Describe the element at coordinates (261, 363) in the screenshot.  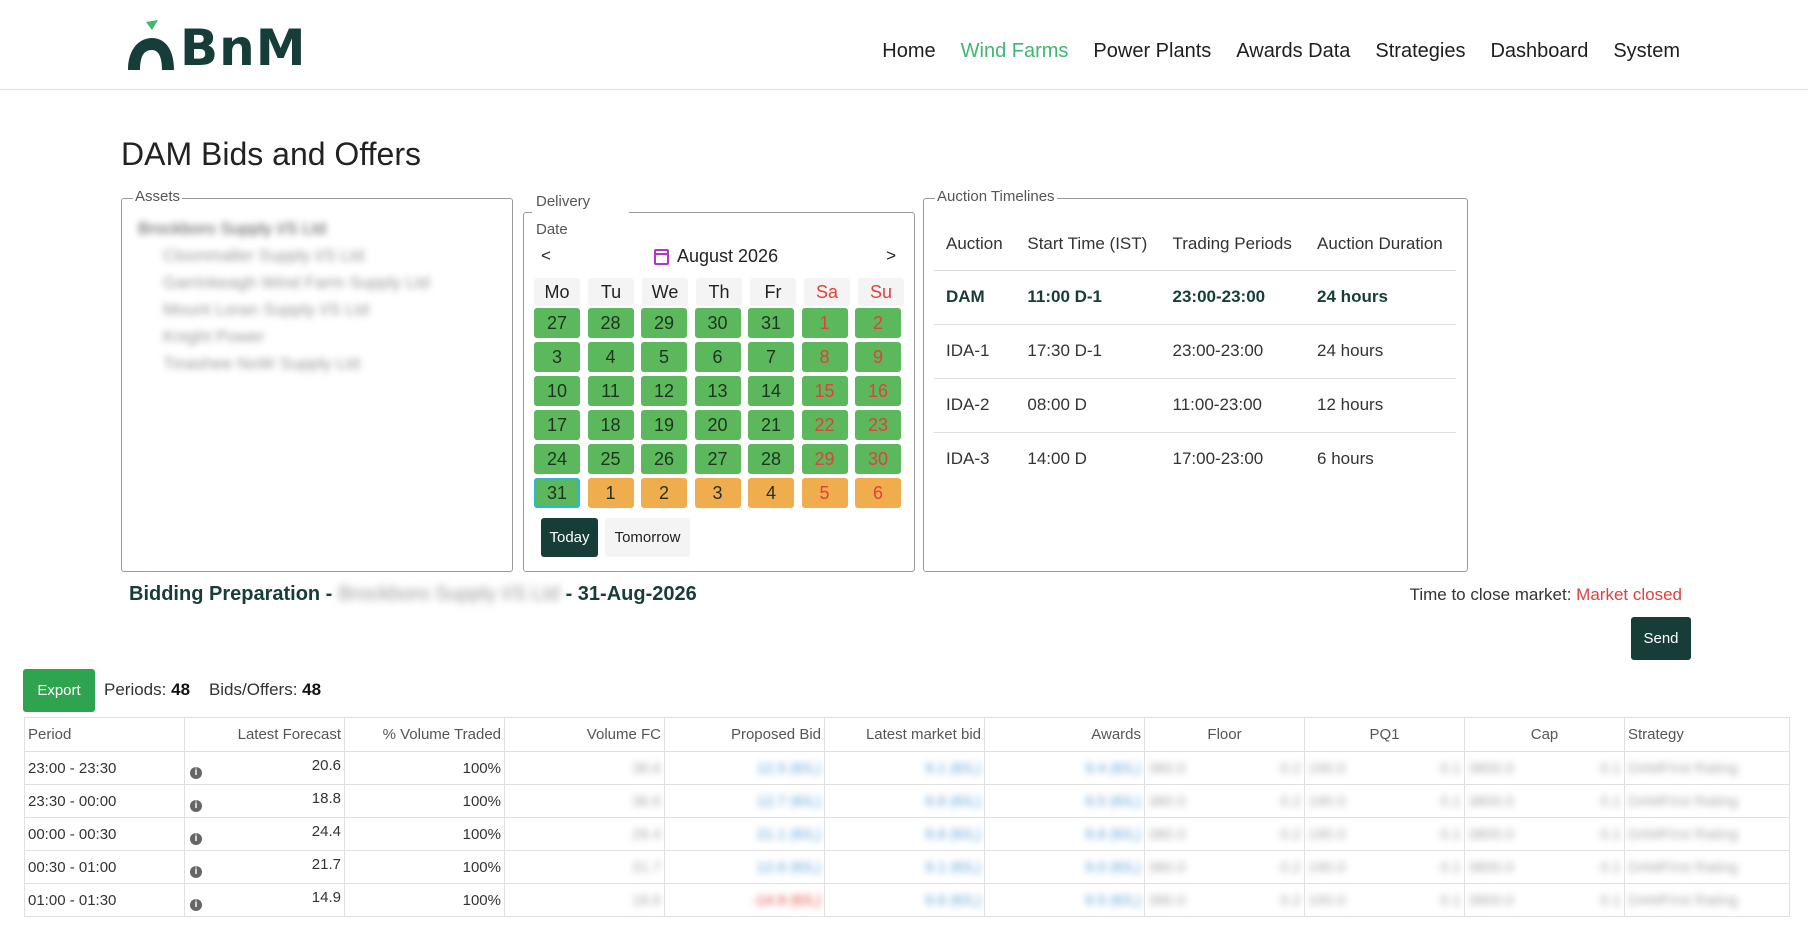
I see `asset-item: Tinashee NoW Supply Ltd` at that location.